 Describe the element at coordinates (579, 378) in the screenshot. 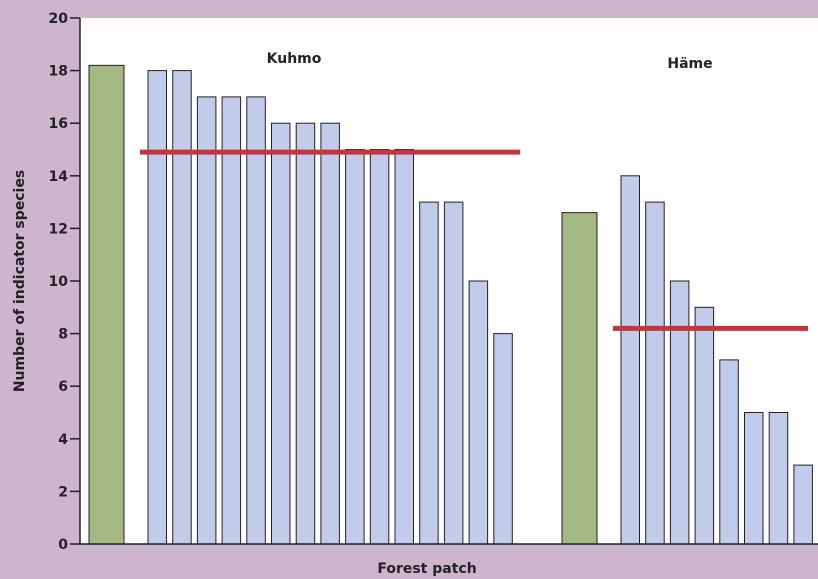

I see `reference-bar-hame` at that location.